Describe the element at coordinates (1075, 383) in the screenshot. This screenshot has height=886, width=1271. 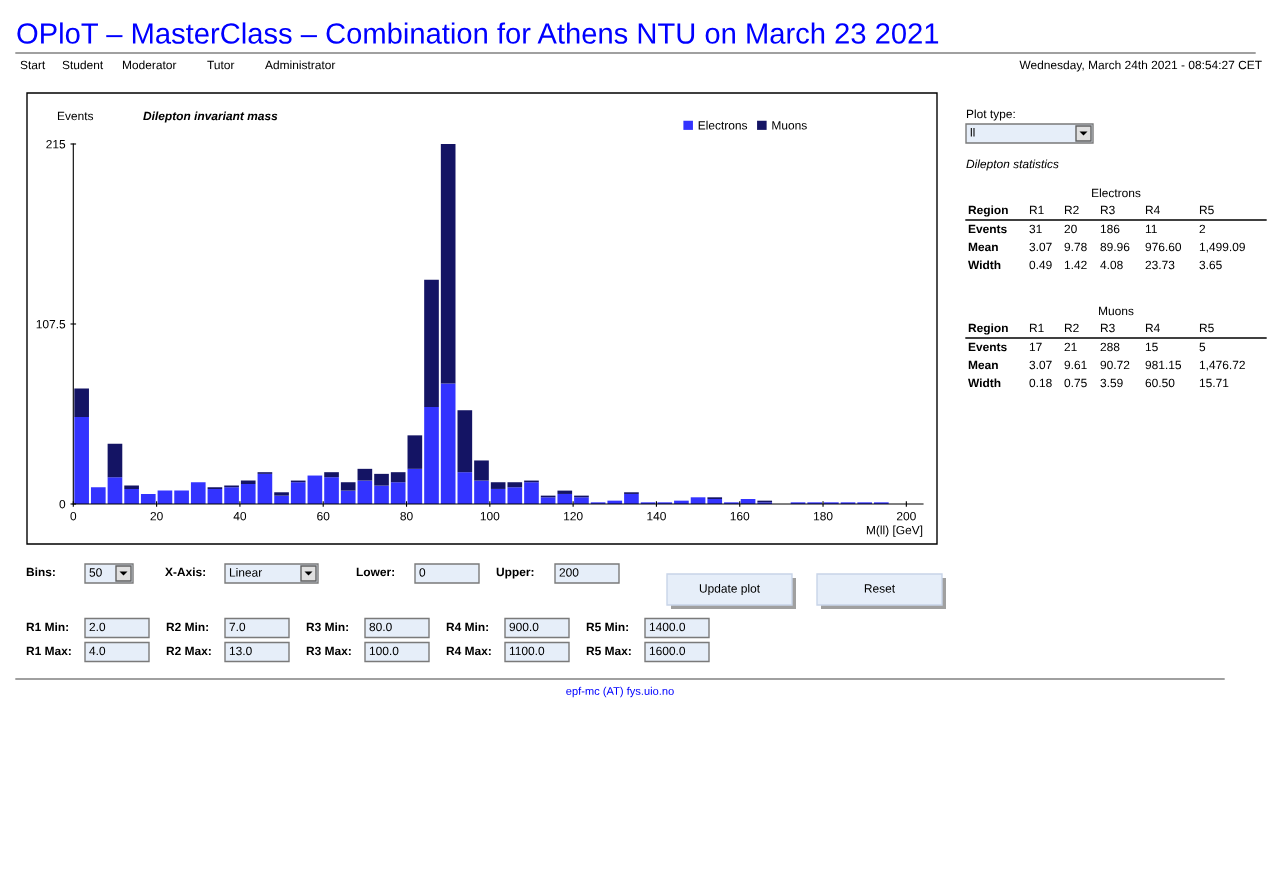
I see `text: 0.75` at that location.